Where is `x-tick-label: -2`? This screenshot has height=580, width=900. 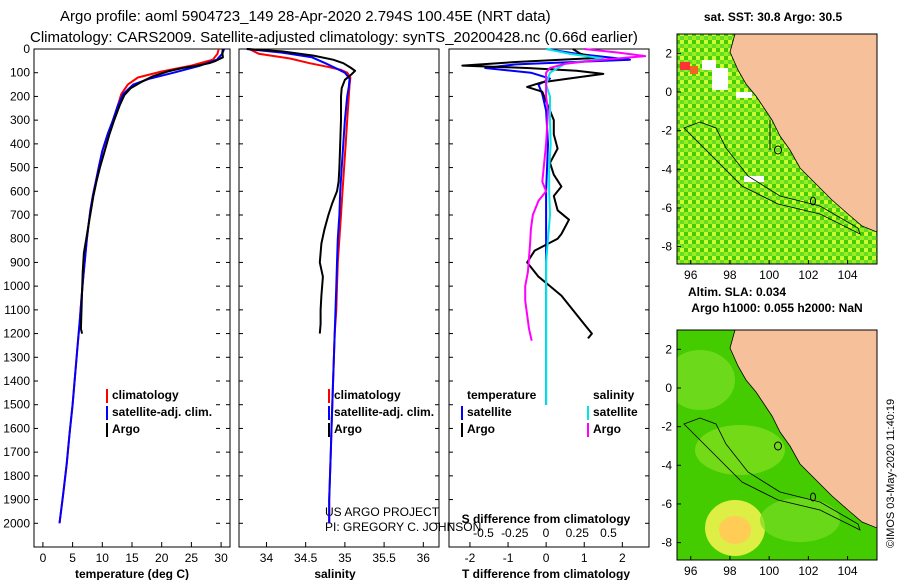 x-tick-label: -2 is located at coordinates (470, 558).